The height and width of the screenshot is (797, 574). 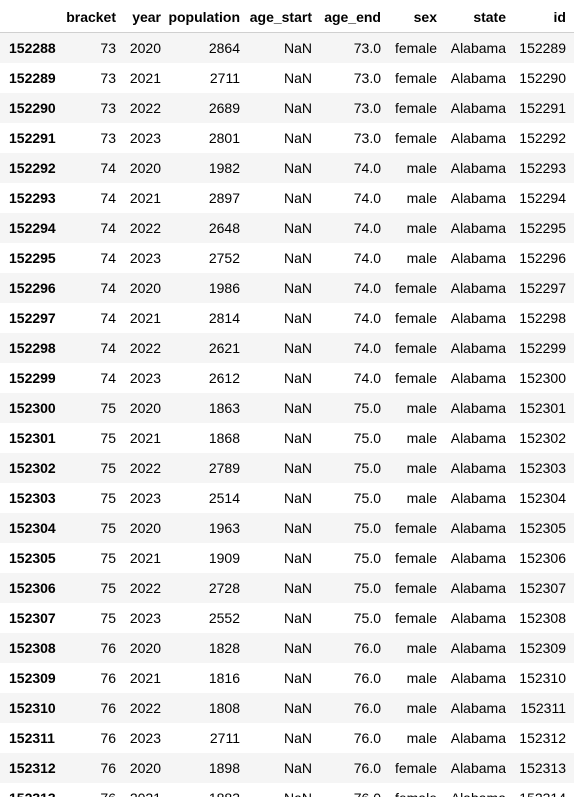 What do you see at coordinates (200, 790) in the screenshot?
I see `cell-population: 1883` at bounding box center [200, 790].